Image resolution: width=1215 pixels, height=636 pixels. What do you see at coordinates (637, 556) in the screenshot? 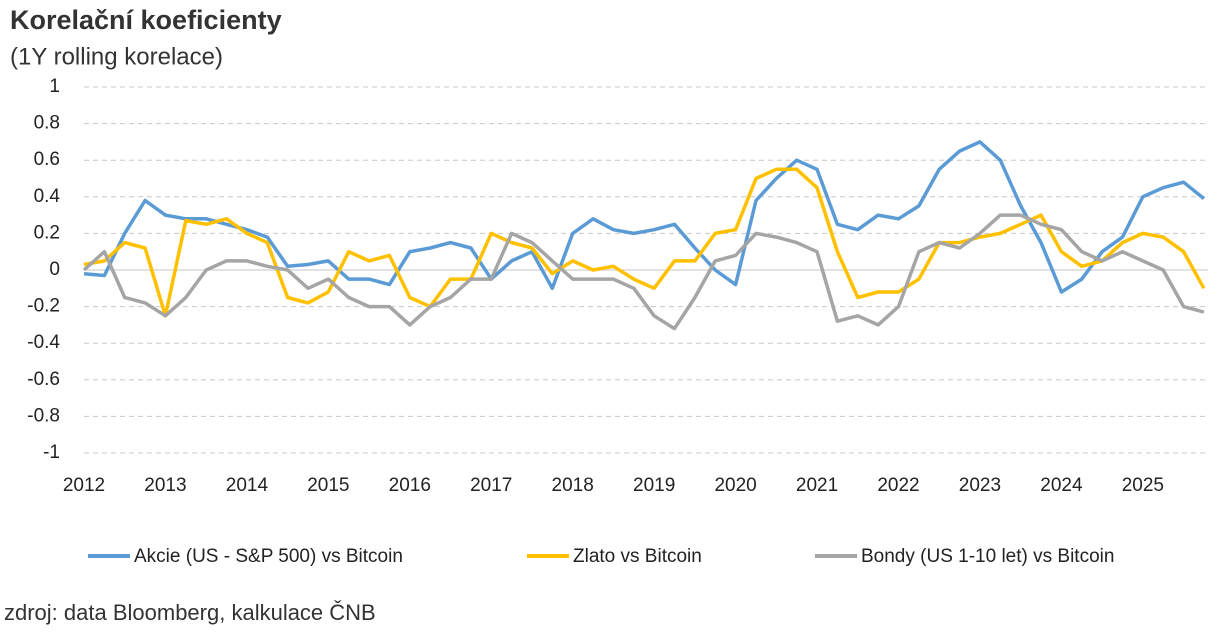
I see `legend-label: Zlato vs Bitcoin` at bounding box center [637, 556].